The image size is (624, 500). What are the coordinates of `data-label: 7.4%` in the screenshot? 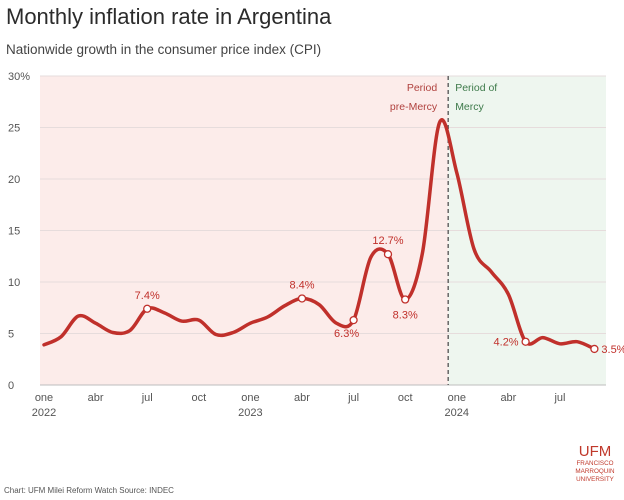 It's located at (147, 296).